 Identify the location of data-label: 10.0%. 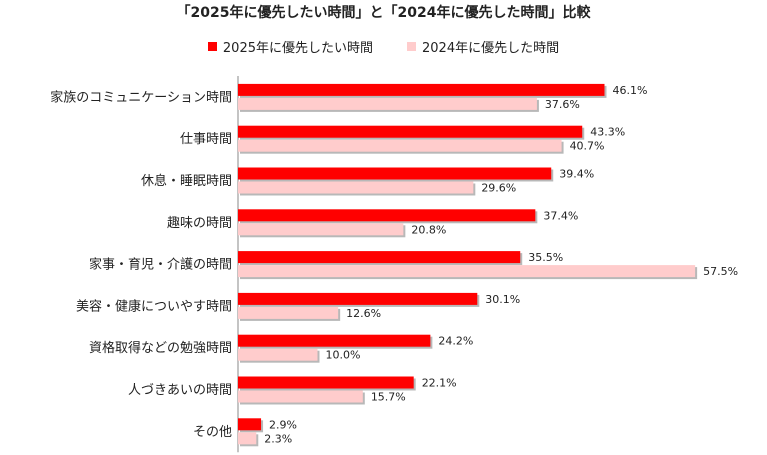
(343, 355).